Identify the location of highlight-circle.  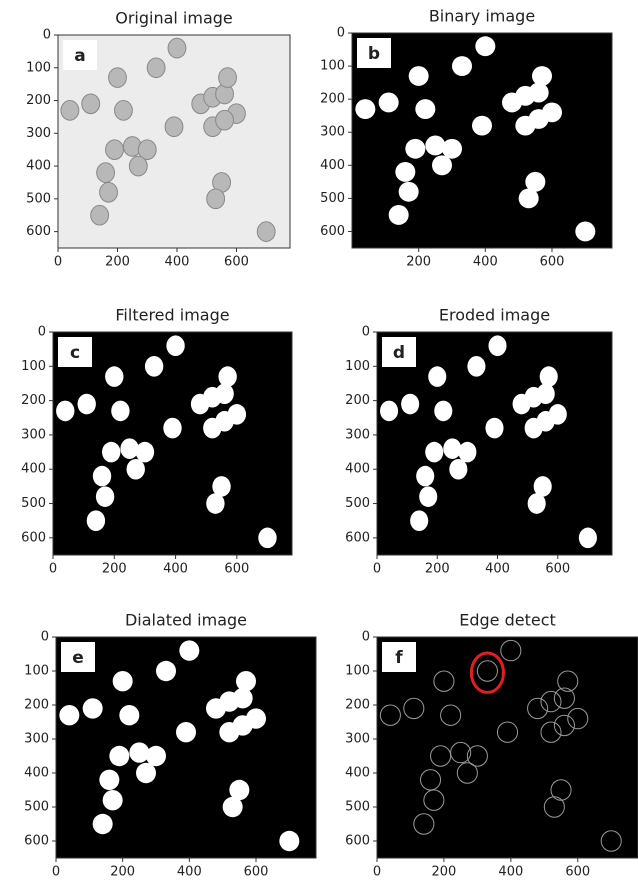
(487, 672).